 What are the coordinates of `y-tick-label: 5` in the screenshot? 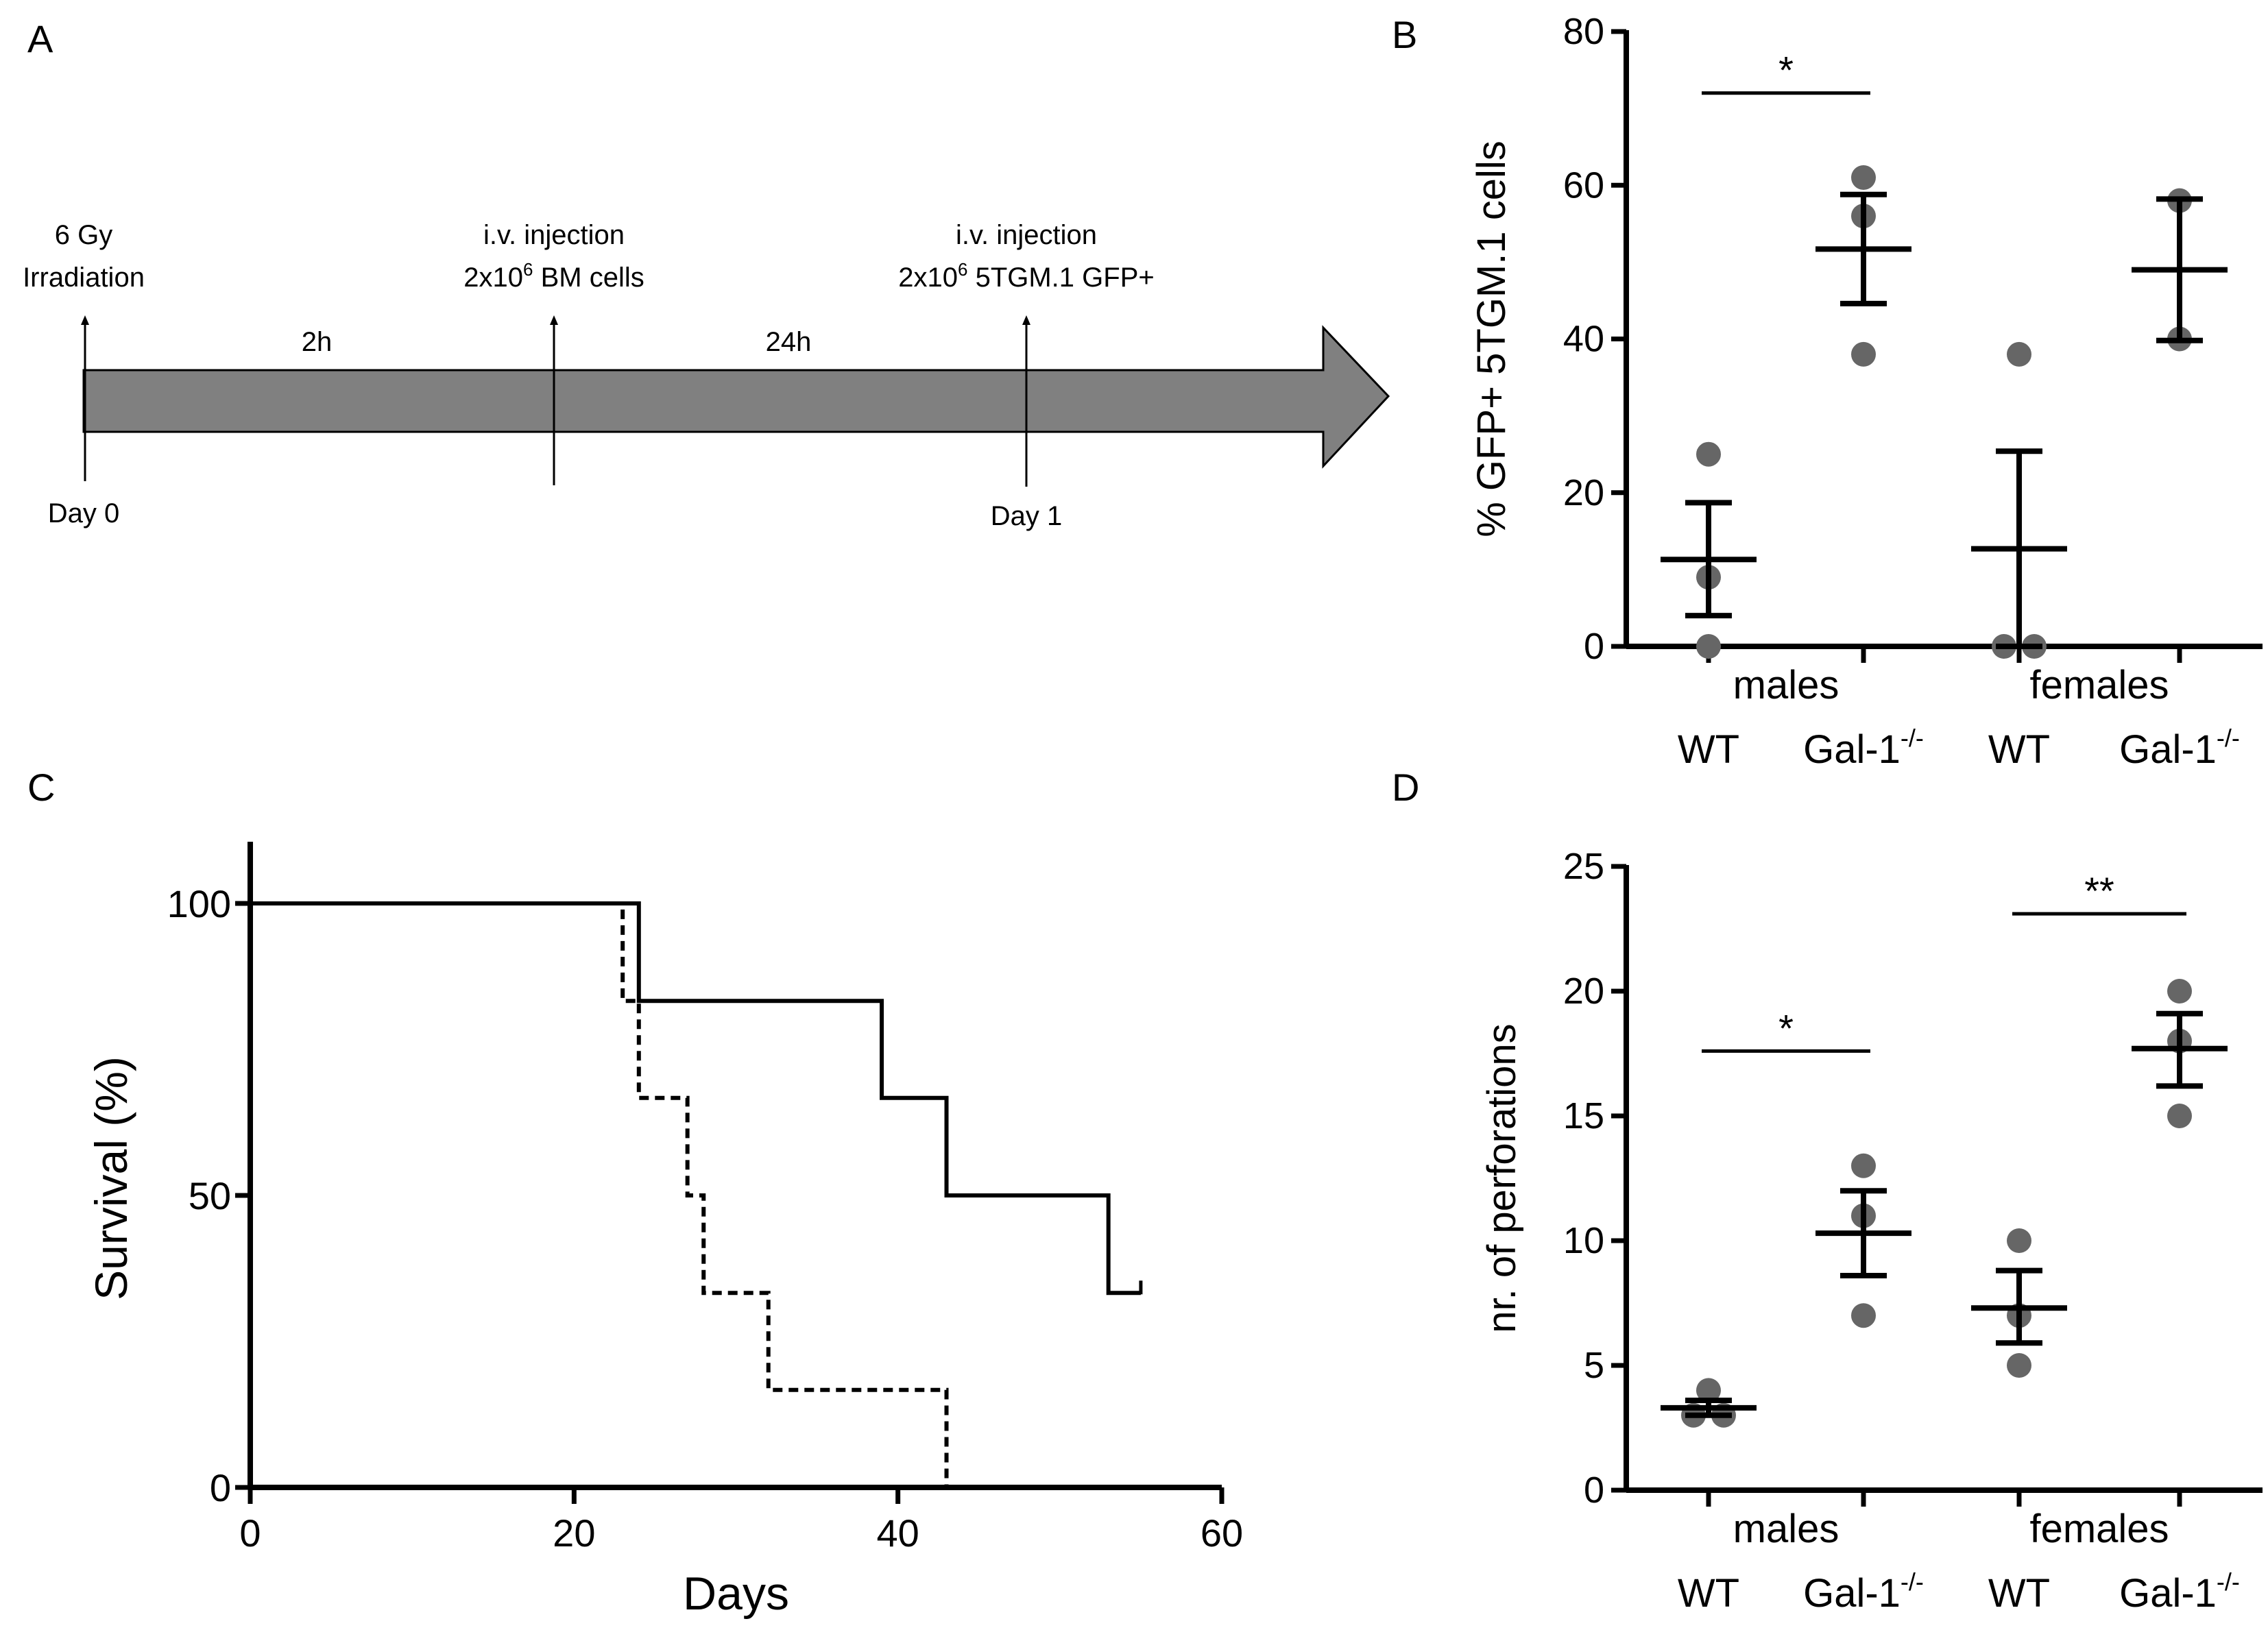 It's located at (1594, 1365).